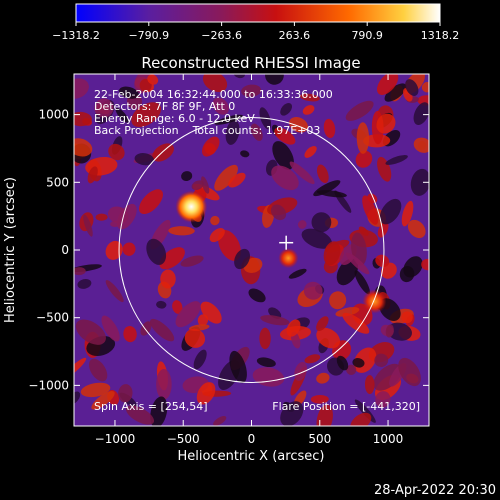  What do you see at coordinates (367, 35) in the screenshot?
I see `colorbar-tick-label: 790.9` at bounding box center [367, 35].